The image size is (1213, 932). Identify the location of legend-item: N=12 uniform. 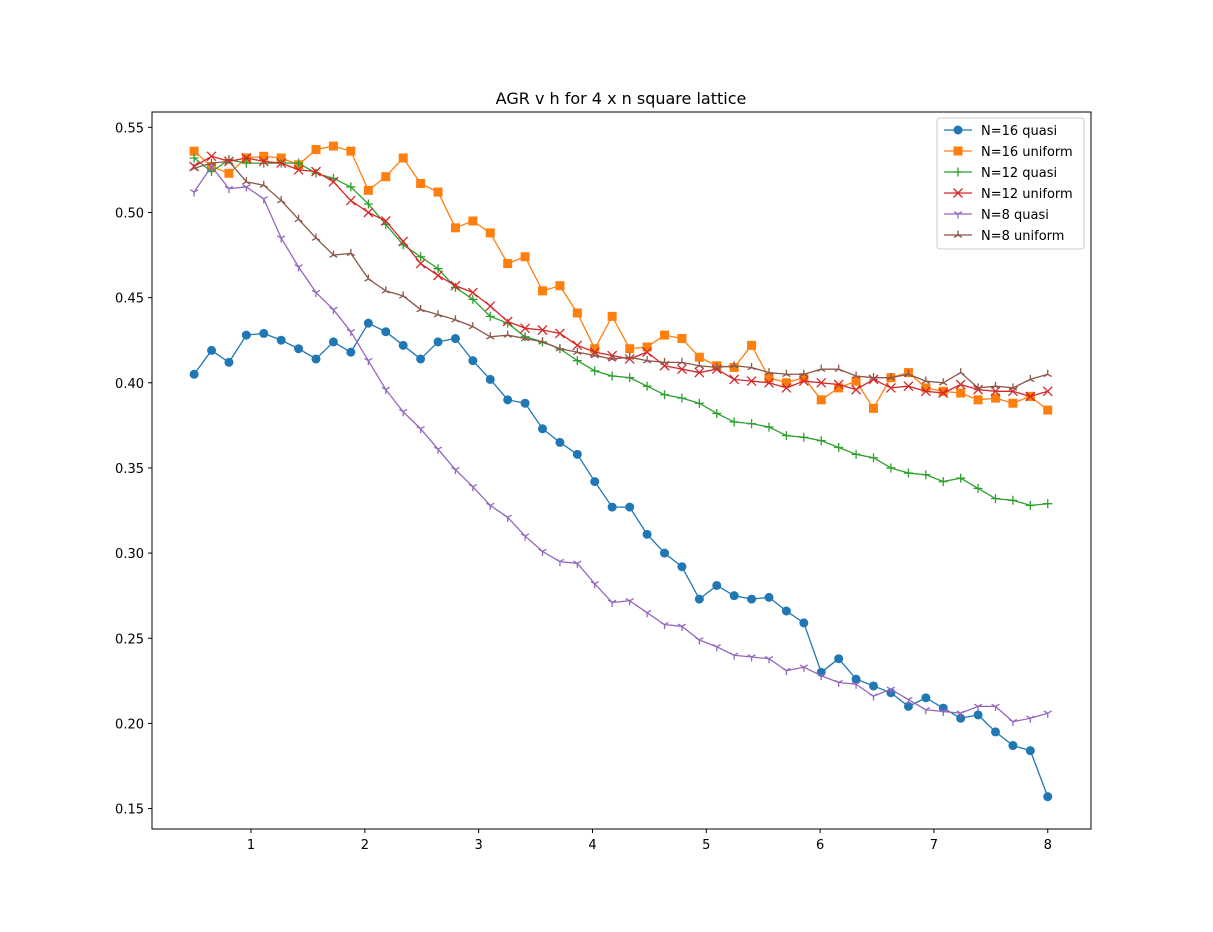
(1008, 194).